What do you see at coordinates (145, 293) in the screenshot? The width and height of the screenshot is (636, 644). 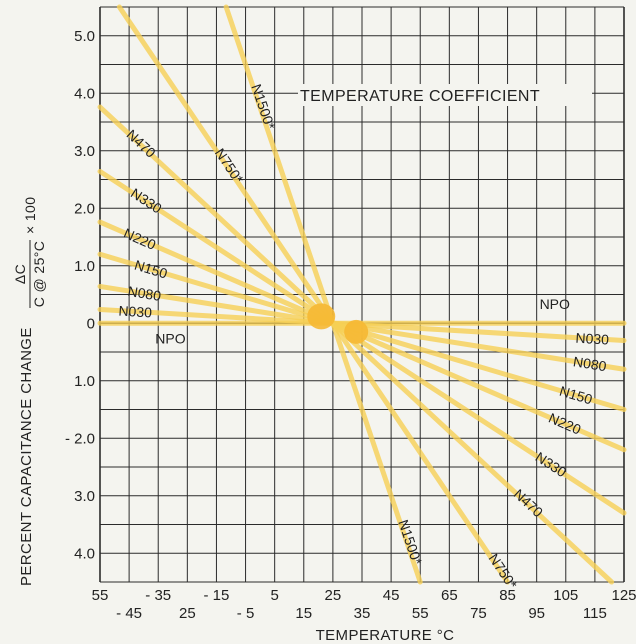 I see `series-label-left-n080: N080` at bounding box center [145, 293].